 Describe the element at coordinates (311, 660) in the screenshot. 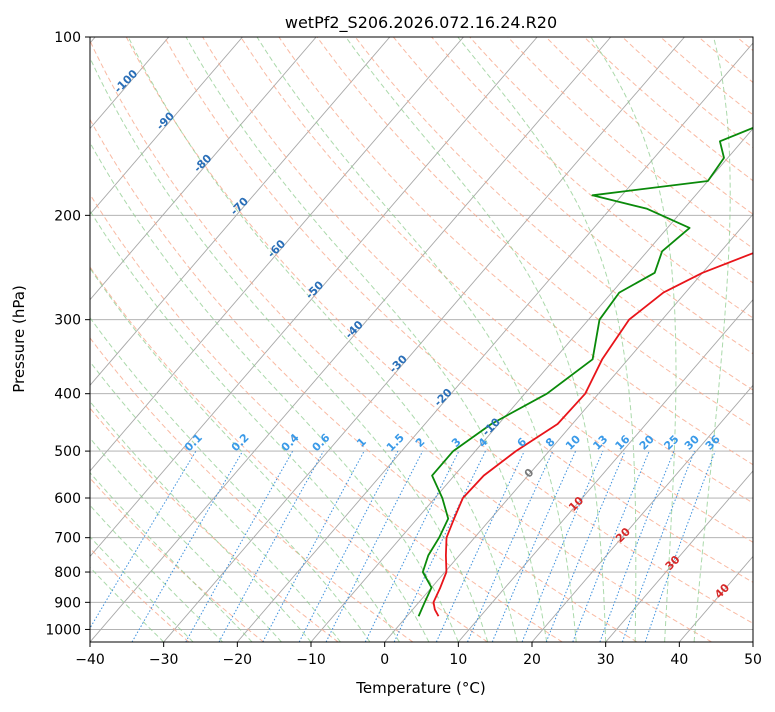

I see `x-tick-label: −10` at that location.